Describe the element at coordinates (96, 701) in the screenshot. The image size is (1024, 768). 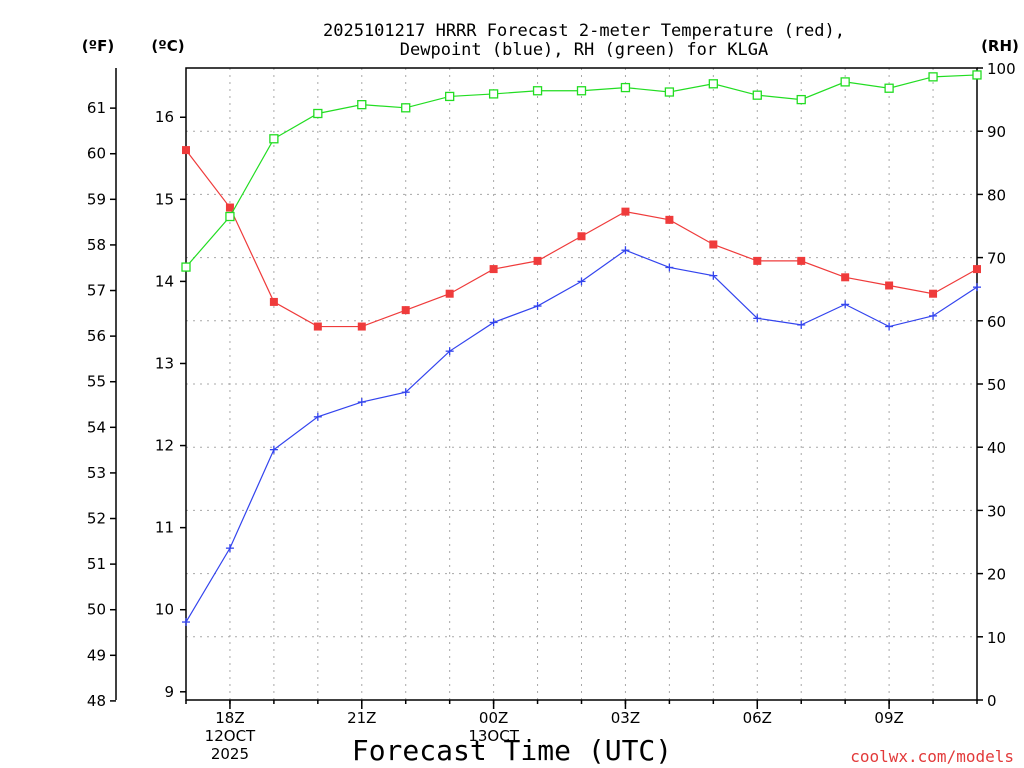
I see `fahrenheit-tick-label: 48` at that location.